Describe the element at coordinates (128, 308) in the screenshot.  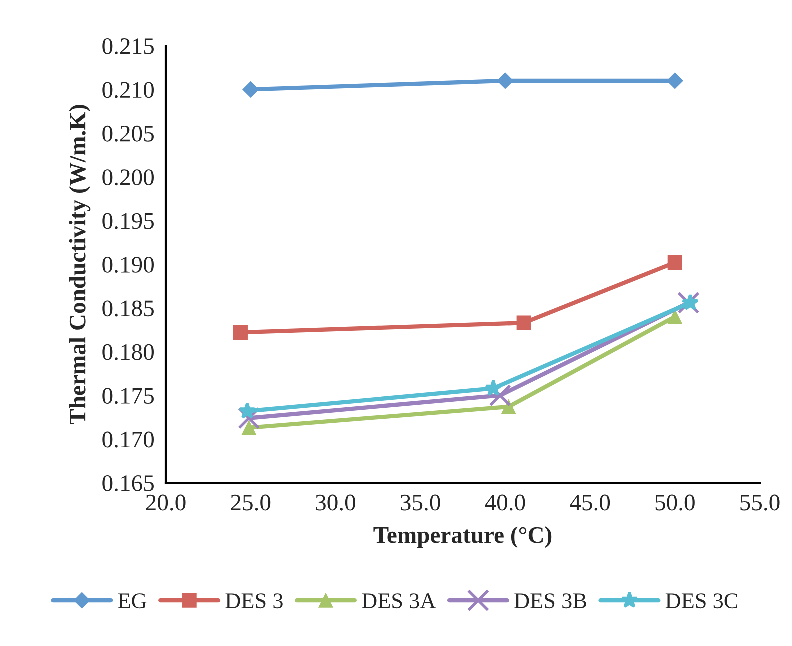
I see `y-tick-label: 0.185` at that location.